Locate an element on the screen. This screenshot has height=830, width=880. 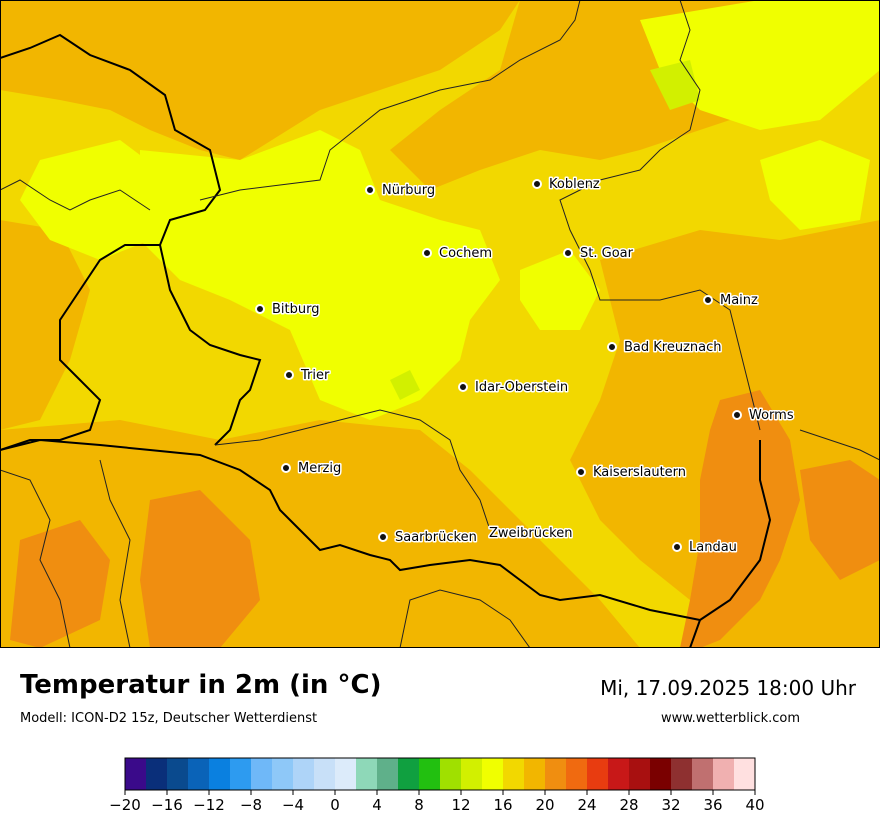
legend-tick-label: −8 is located at coordinates (251, 805).